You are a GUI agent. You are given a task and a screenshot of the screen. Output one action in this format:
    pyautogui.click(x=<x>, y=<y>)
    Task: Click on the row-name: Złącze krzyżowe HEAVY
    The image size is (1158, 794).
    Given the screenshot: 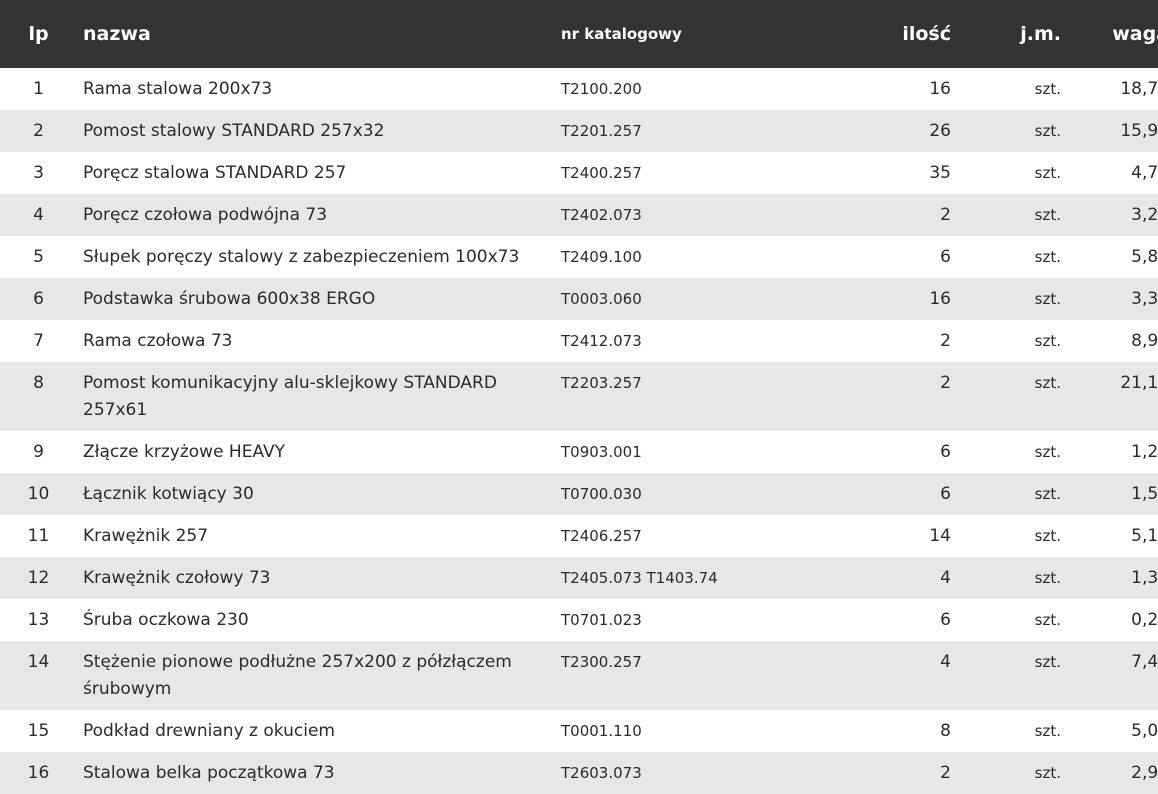 What is the action you would take?
    pyautogui.click(x=184, y=452)
    